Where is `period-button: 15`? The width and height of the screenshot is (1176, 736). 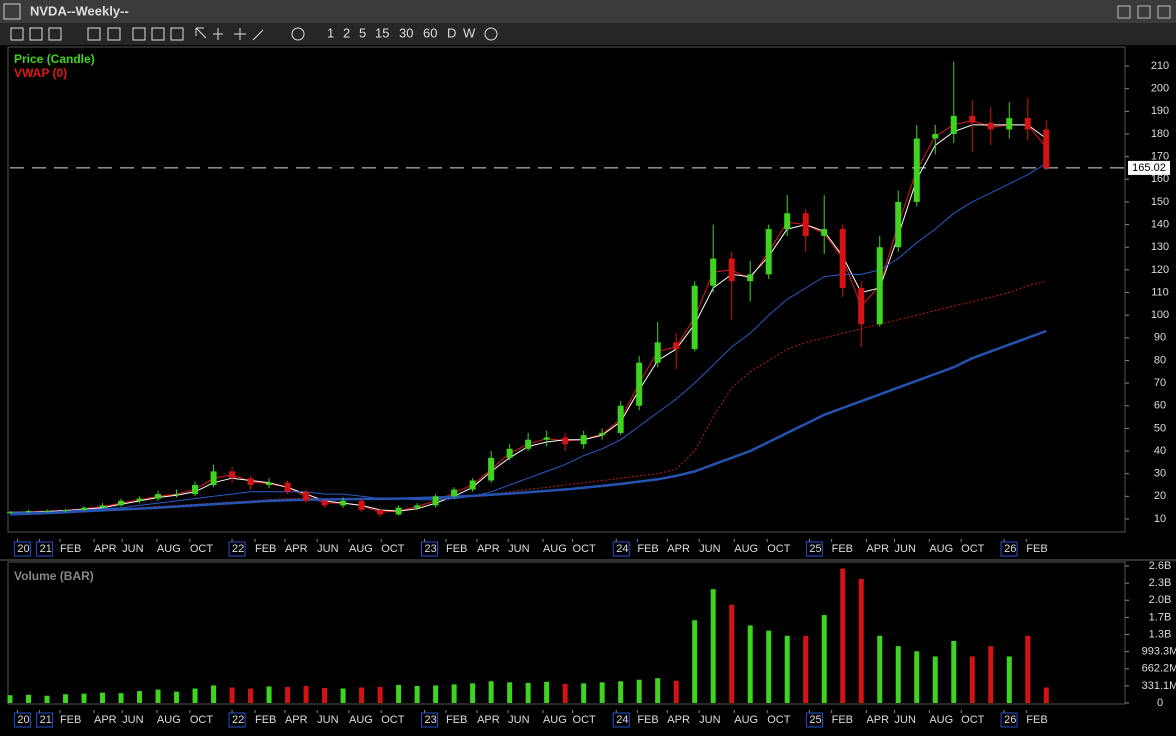 period-button: 15 is located at coordinates (382, 32).